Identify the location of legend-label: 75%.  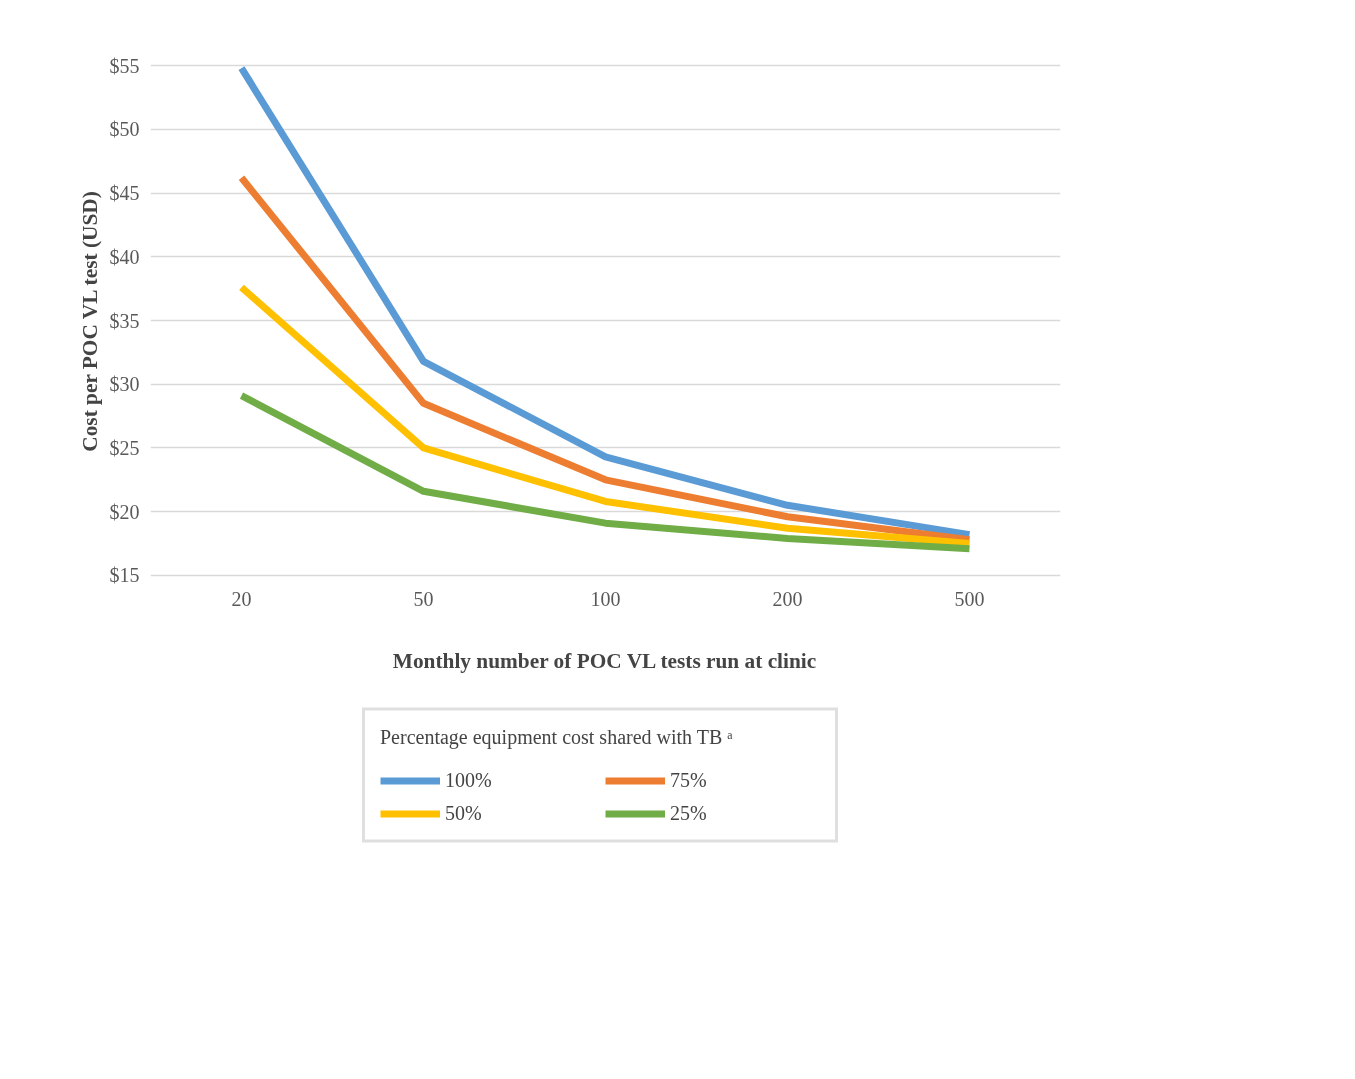
(689, 780).